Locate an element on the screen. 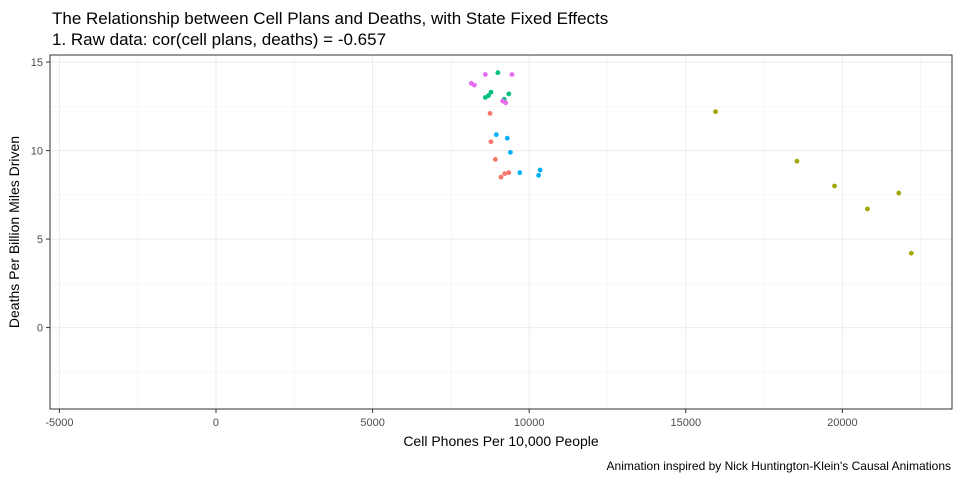 The image size is (960, 485). y-axis-label: Deaths Per Billion Miles Driven is located at coordinates (14, 232).